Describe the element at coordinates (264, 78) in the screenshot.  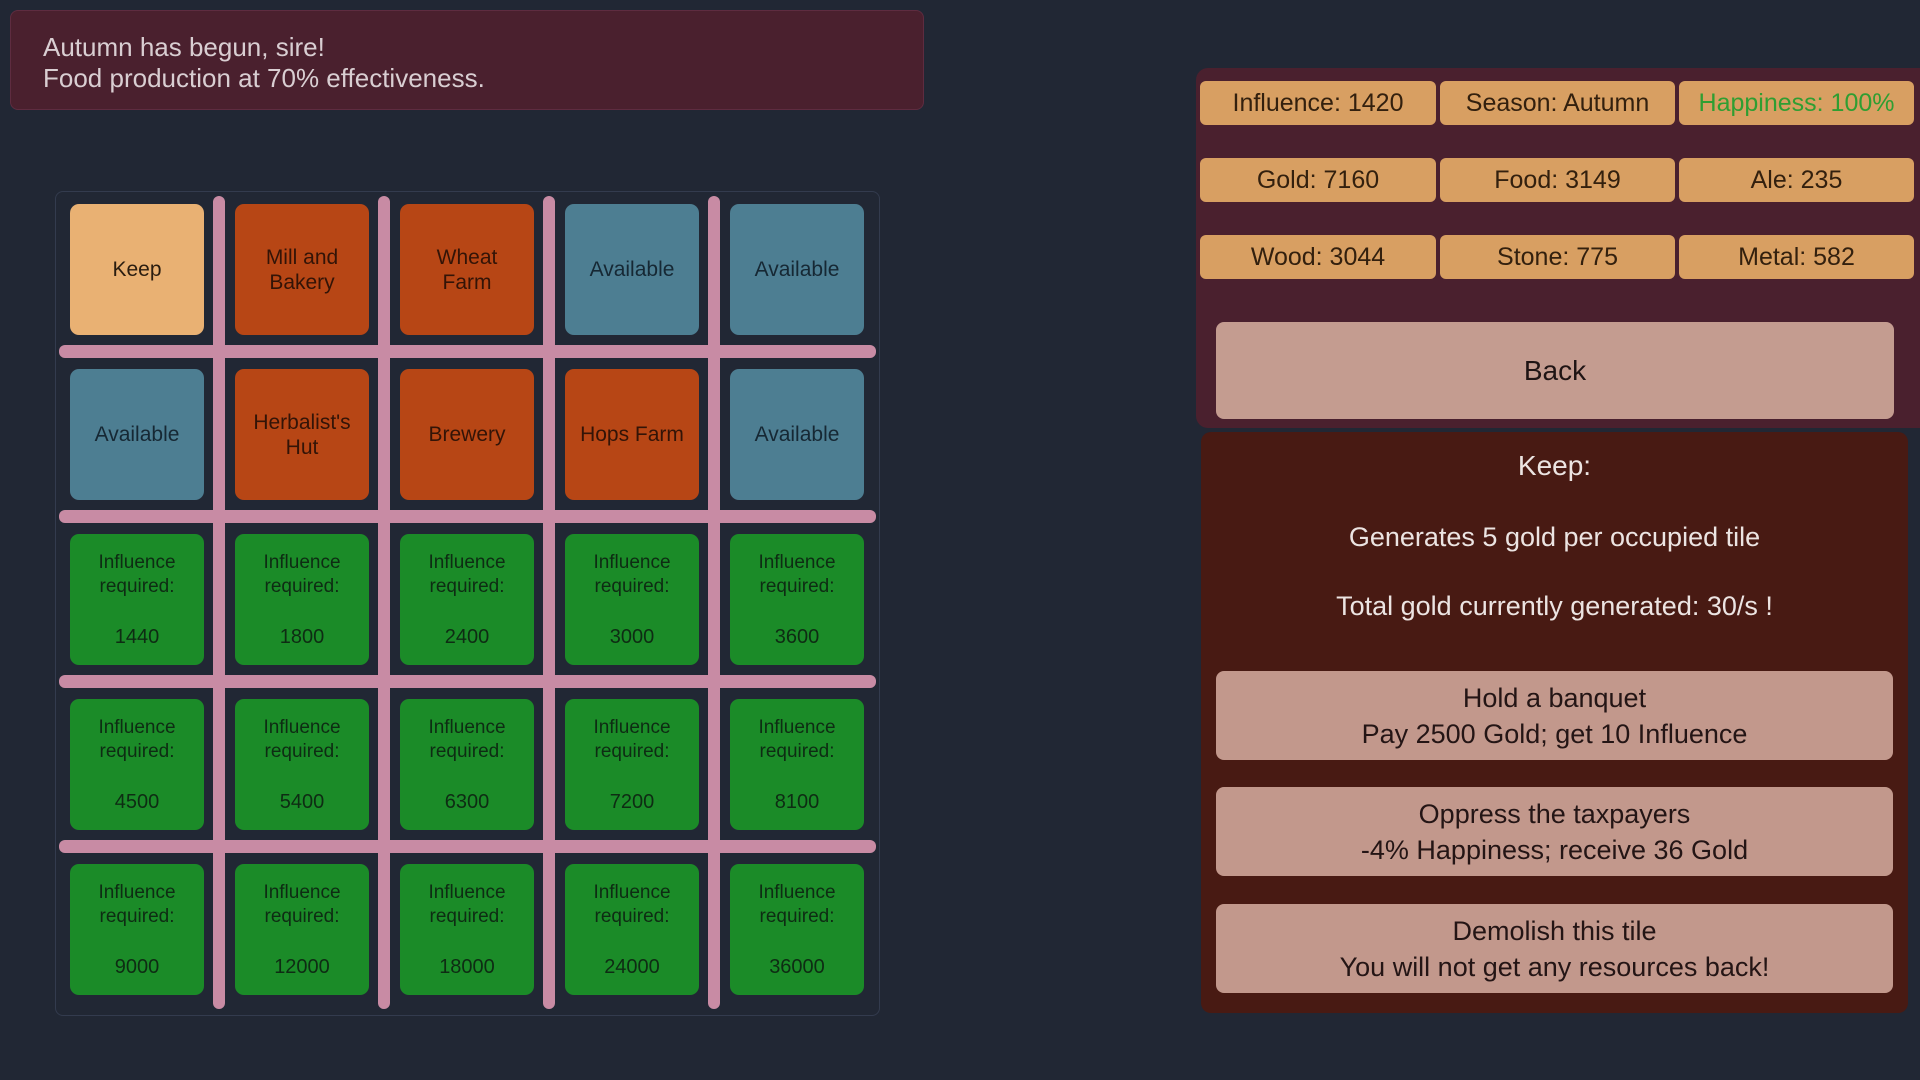
I see `notification-line-2: Food production at 70% effectiveness.` at that location.